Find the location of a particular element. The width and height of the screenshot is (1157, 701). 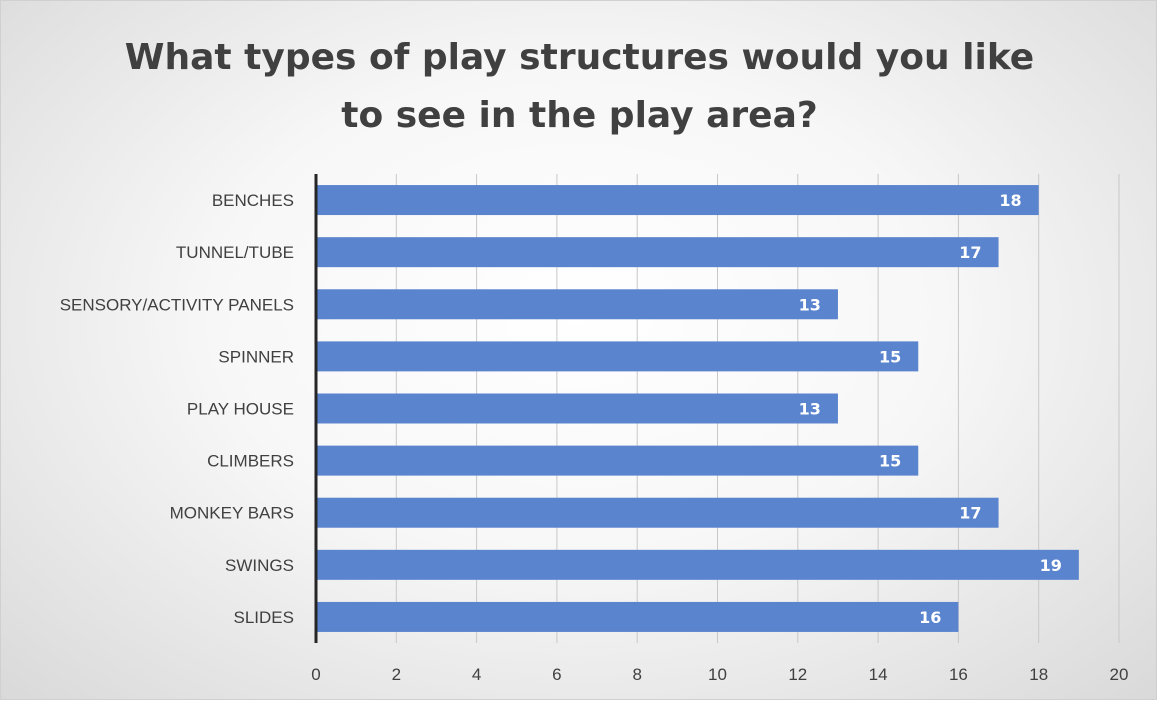

category-label: SWINGS is located at coordinates (259, 565).